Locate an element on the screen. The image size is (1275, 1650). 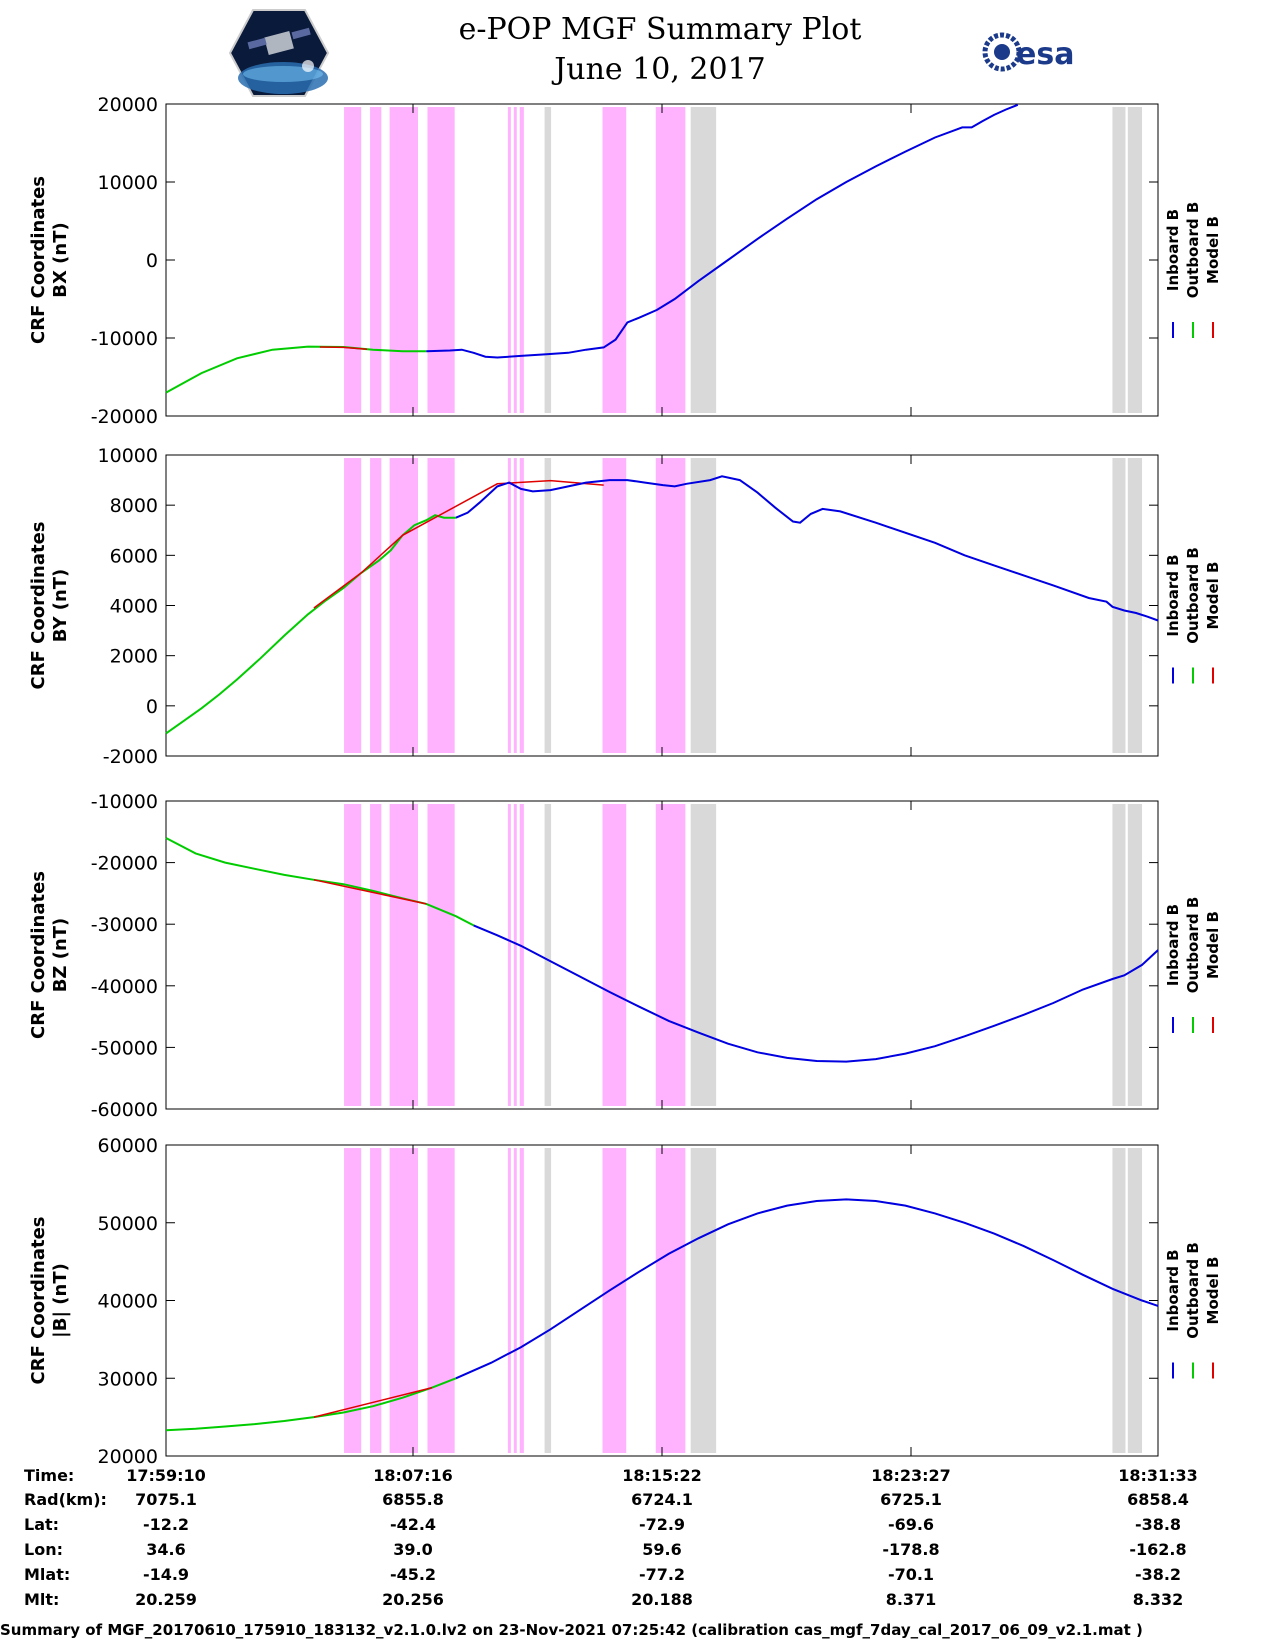
y-axis-label: CRF CoordinatesBZ (nT) is located at coordinates (49, 955).